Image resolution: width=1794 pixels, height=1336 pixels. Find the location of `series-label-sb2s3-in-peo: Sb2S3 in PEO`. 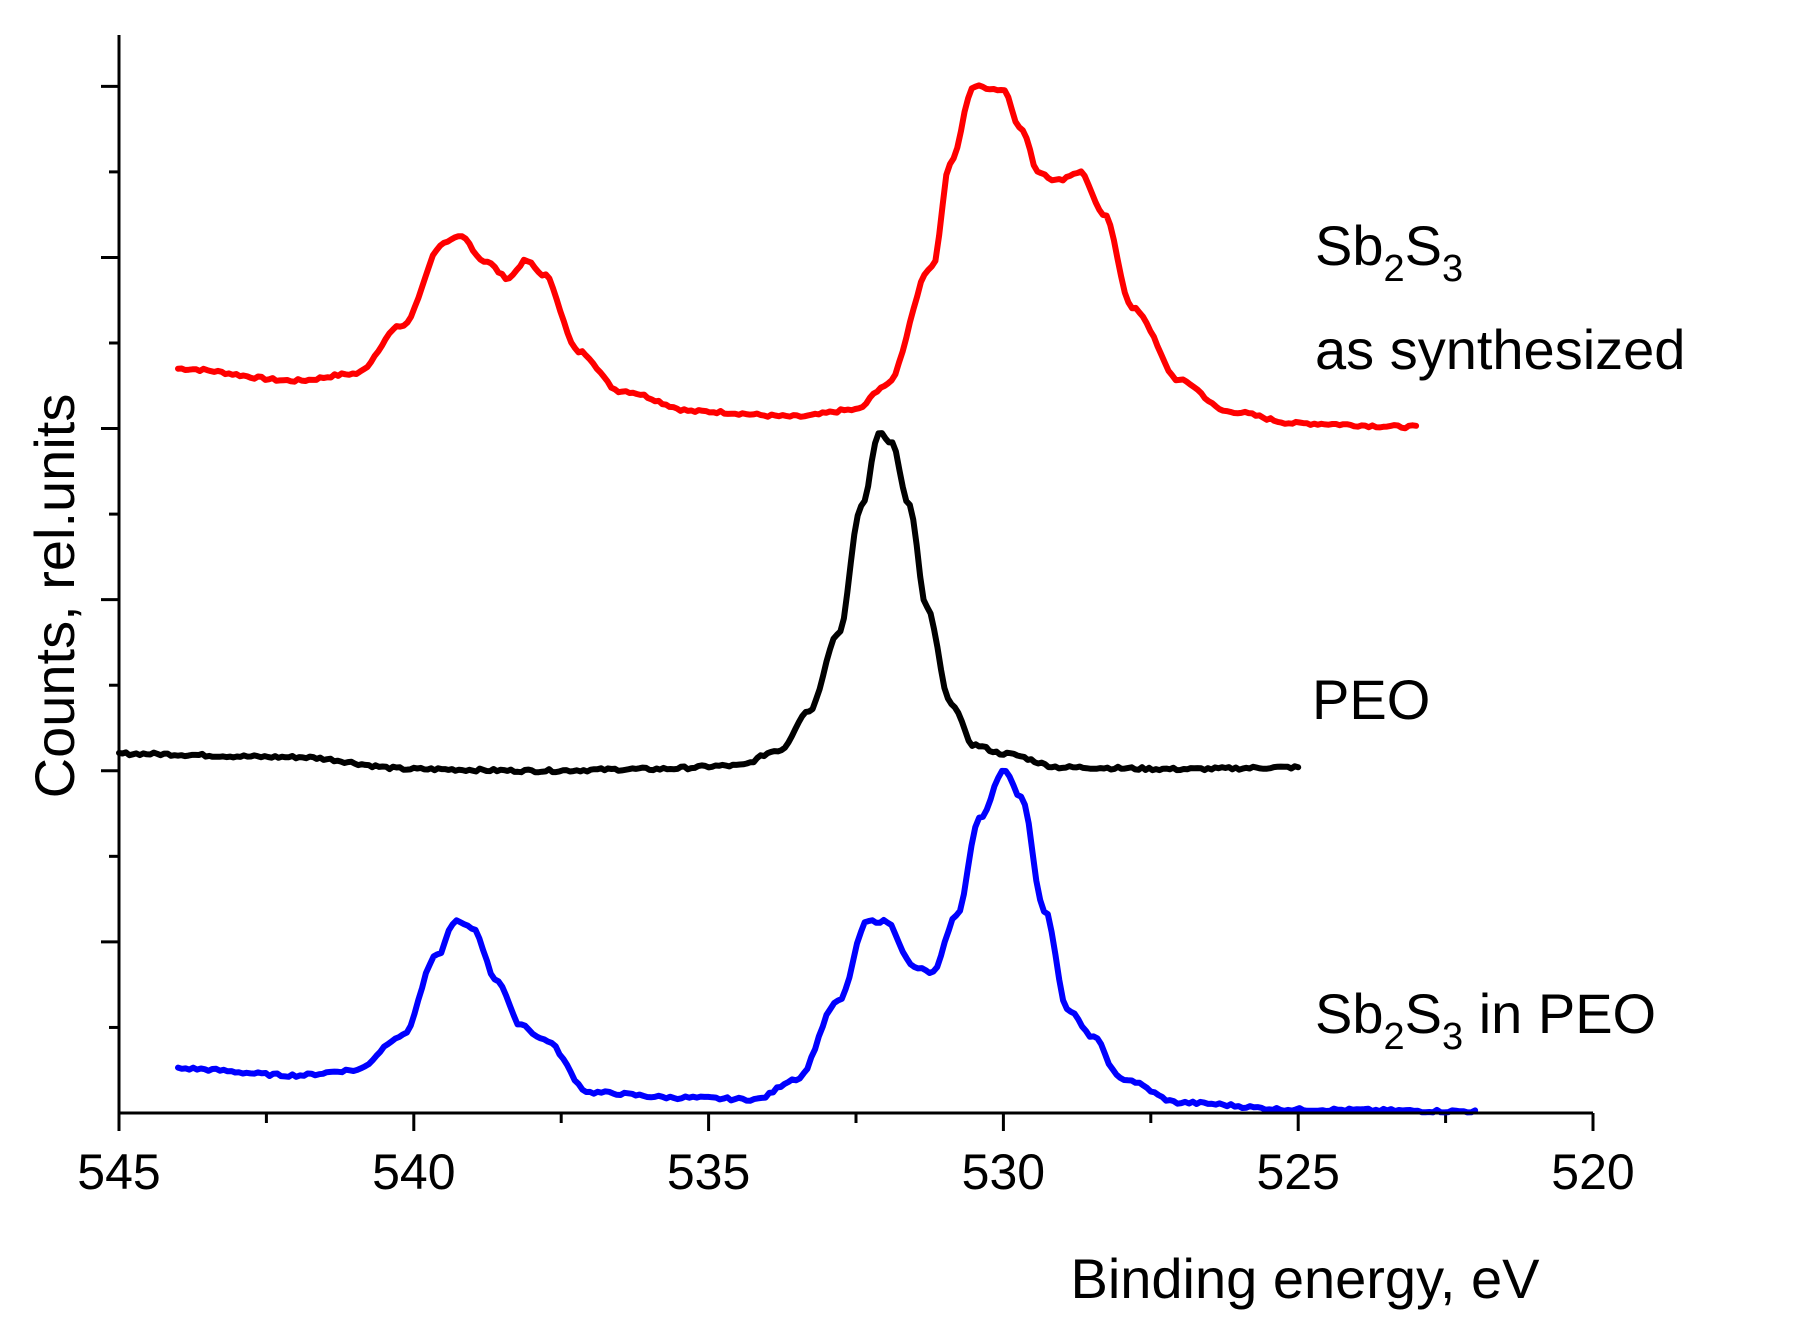

series-label-sb2s3-in-peo: Sb2S3 in PEO is located at coordinates (1485, 1020).